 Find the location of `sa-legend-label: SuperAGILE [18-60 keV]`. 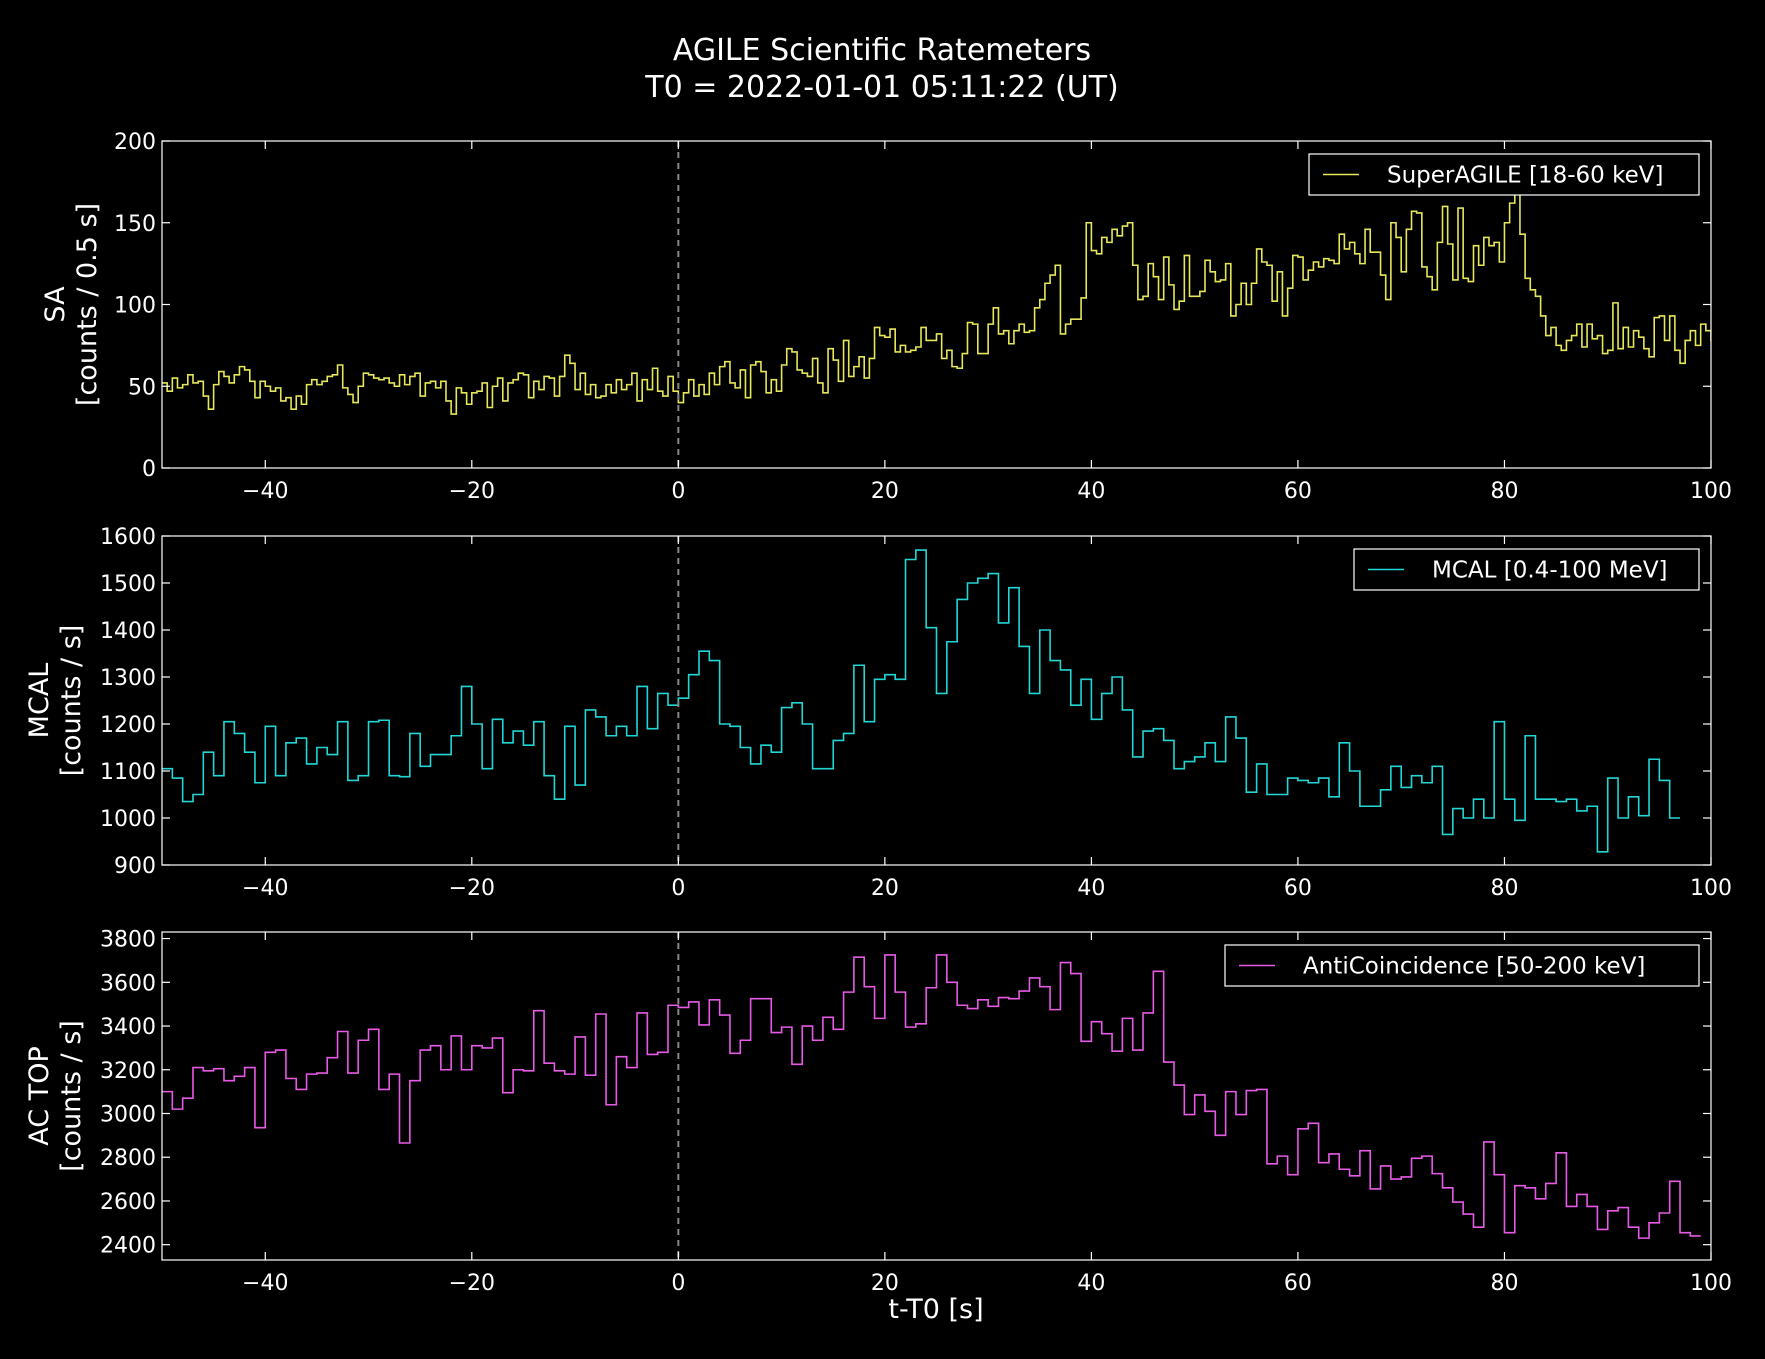

sa-legend-label: SuperAGILE [18-60 keV] is located at coordinates (1525, 176).